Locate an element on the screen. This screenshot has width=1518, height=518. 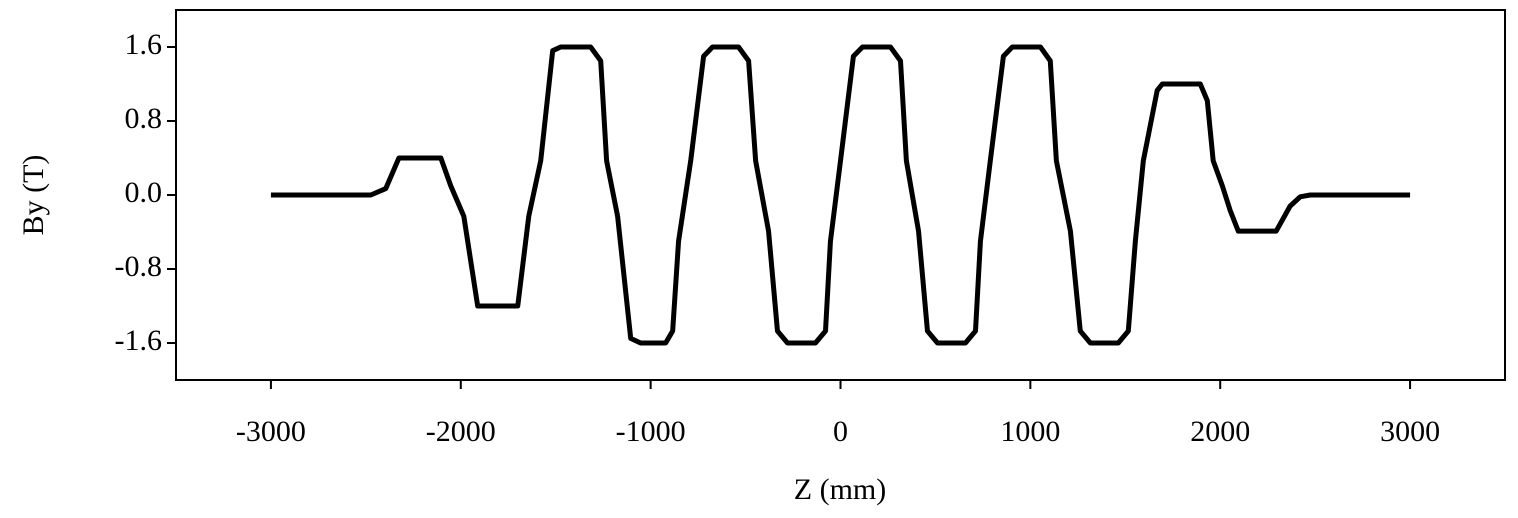
x-tick-label: -1000 is located at coordinates (651, 431).